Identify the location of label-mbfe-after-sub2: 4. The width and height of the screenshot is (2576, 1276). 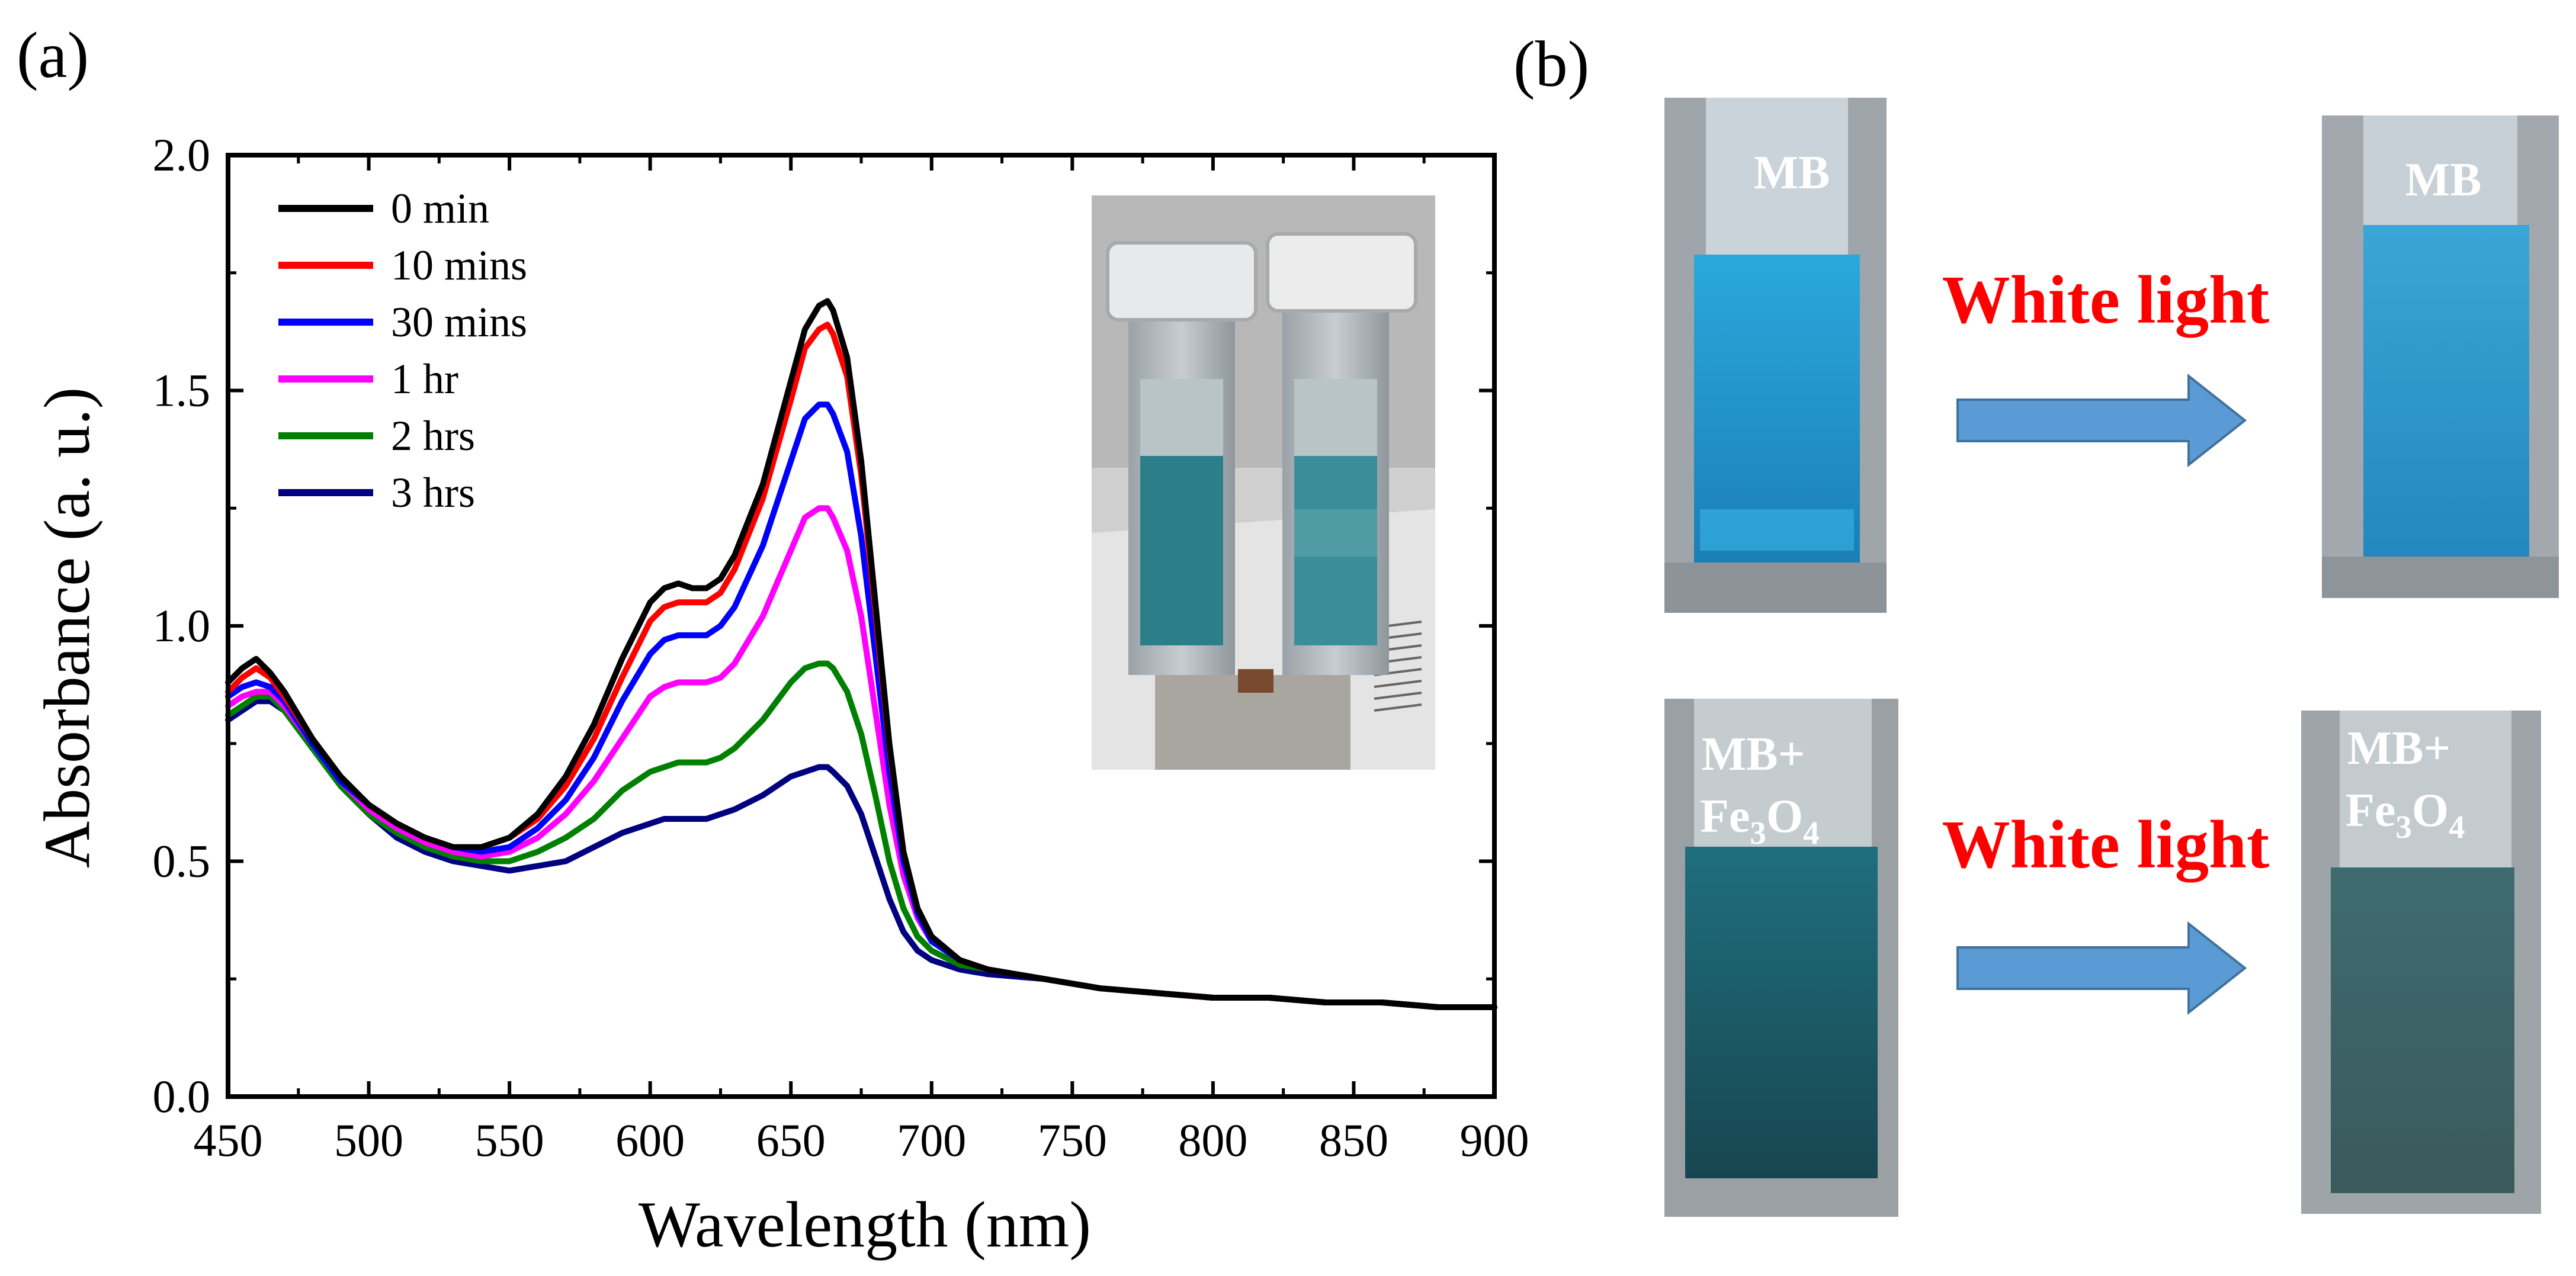
(2457, 827).